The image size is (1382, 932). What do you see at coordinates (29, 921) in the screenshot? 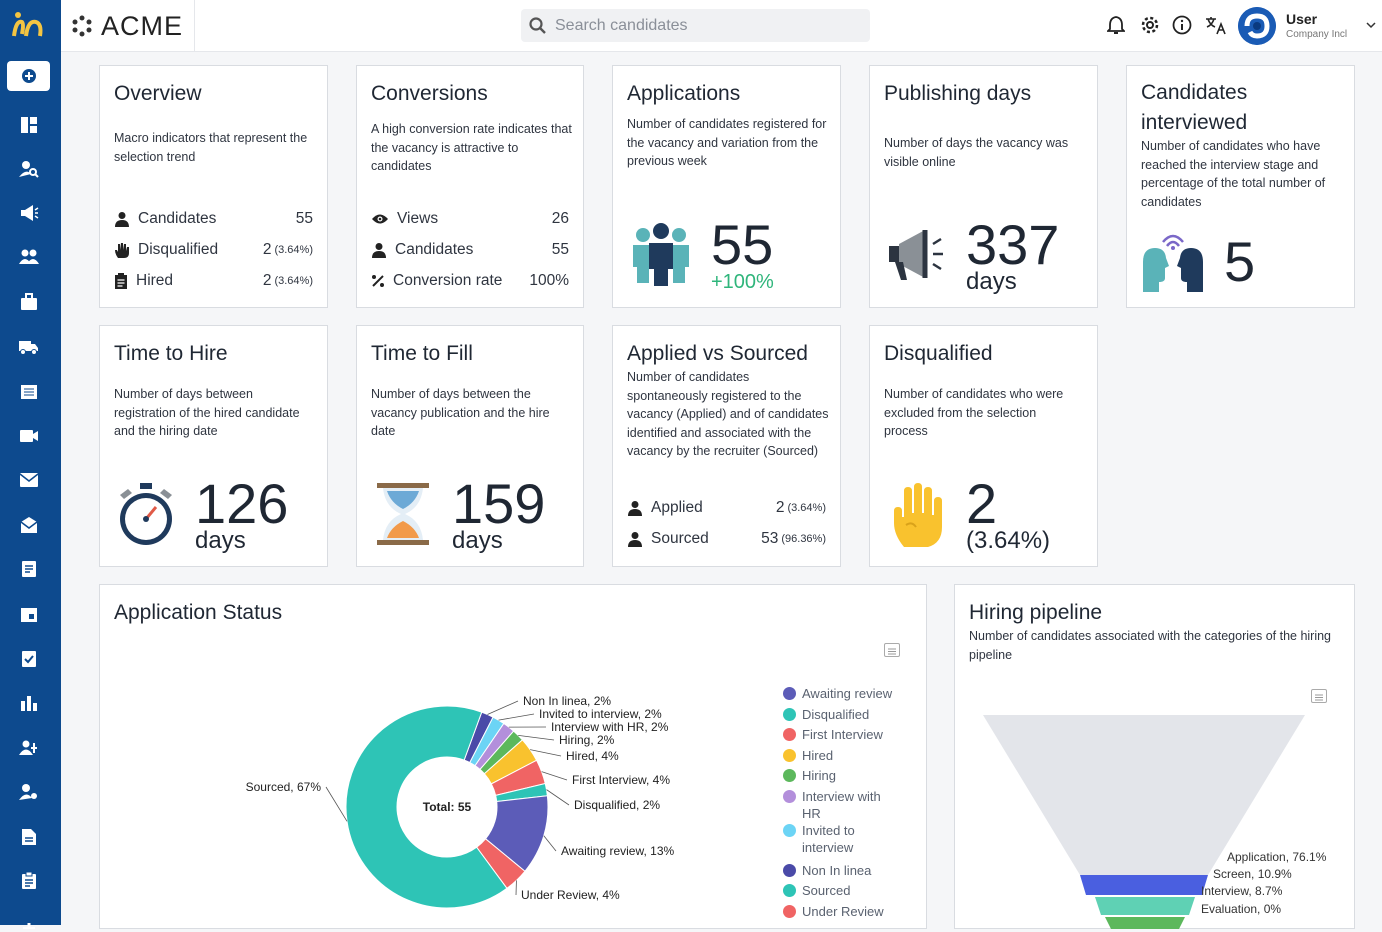
I see `more-icon` at bounding box center [29, 921].